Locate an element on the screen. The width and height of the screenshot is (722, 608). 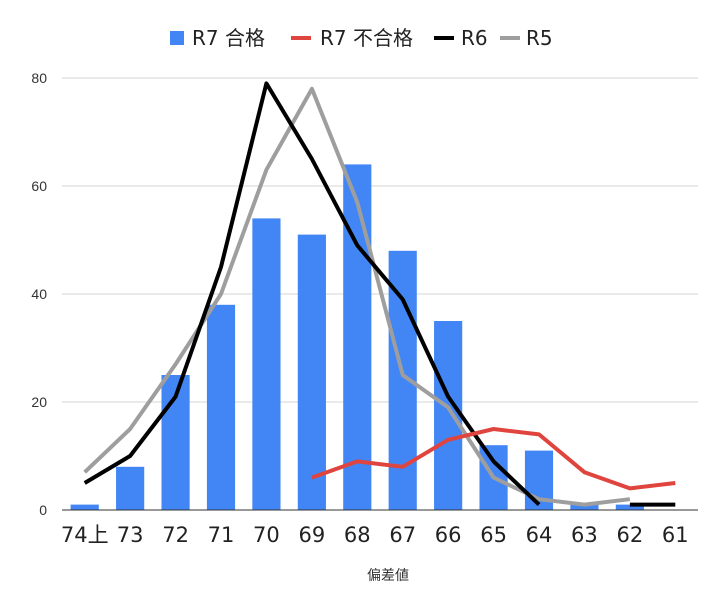
x-axis-title: 偏差値 is located at coordinates (388, 576).